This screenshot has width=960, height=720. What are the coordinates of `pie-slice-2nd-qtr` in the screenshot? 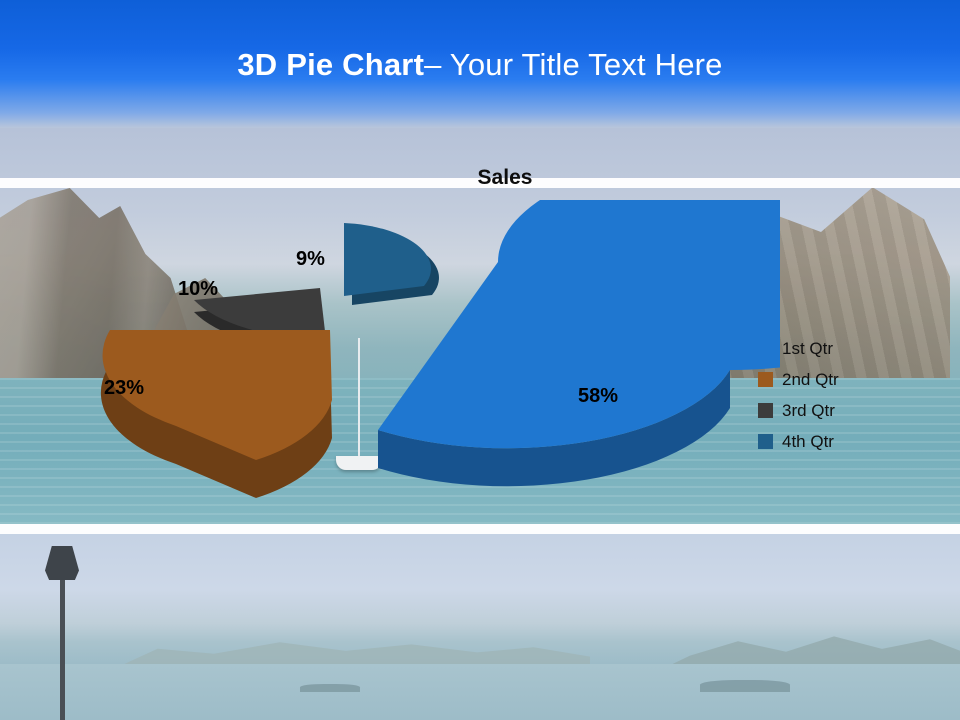 It's located at (216, 414).